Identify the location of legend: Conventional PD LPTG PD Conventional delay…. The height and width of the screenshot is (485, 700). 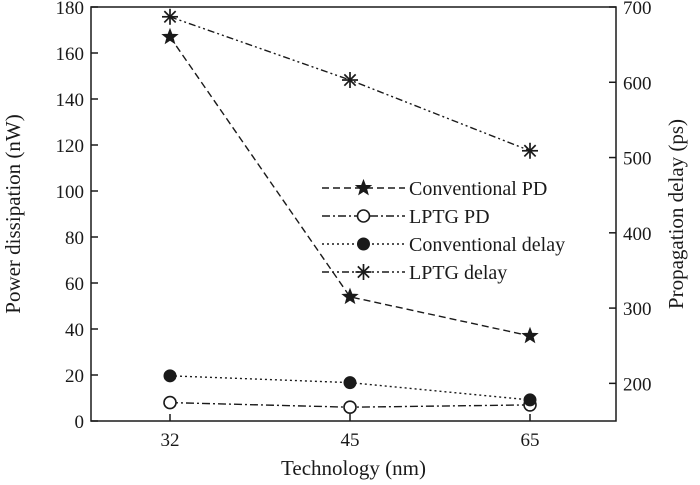
(443, 231).